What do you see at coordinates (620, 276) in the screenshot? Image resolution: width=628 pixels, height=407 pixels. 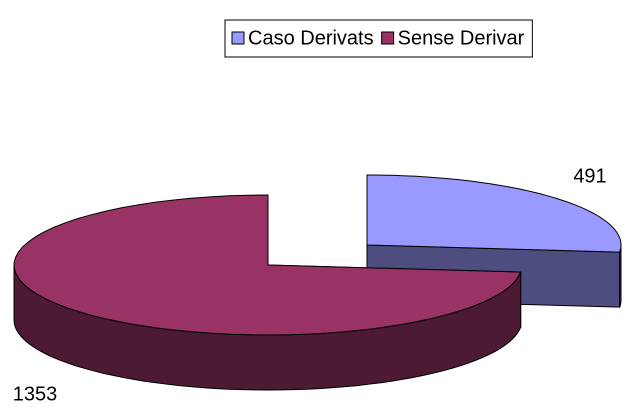 I see `slice-rim` at bounding box center [620, 276].